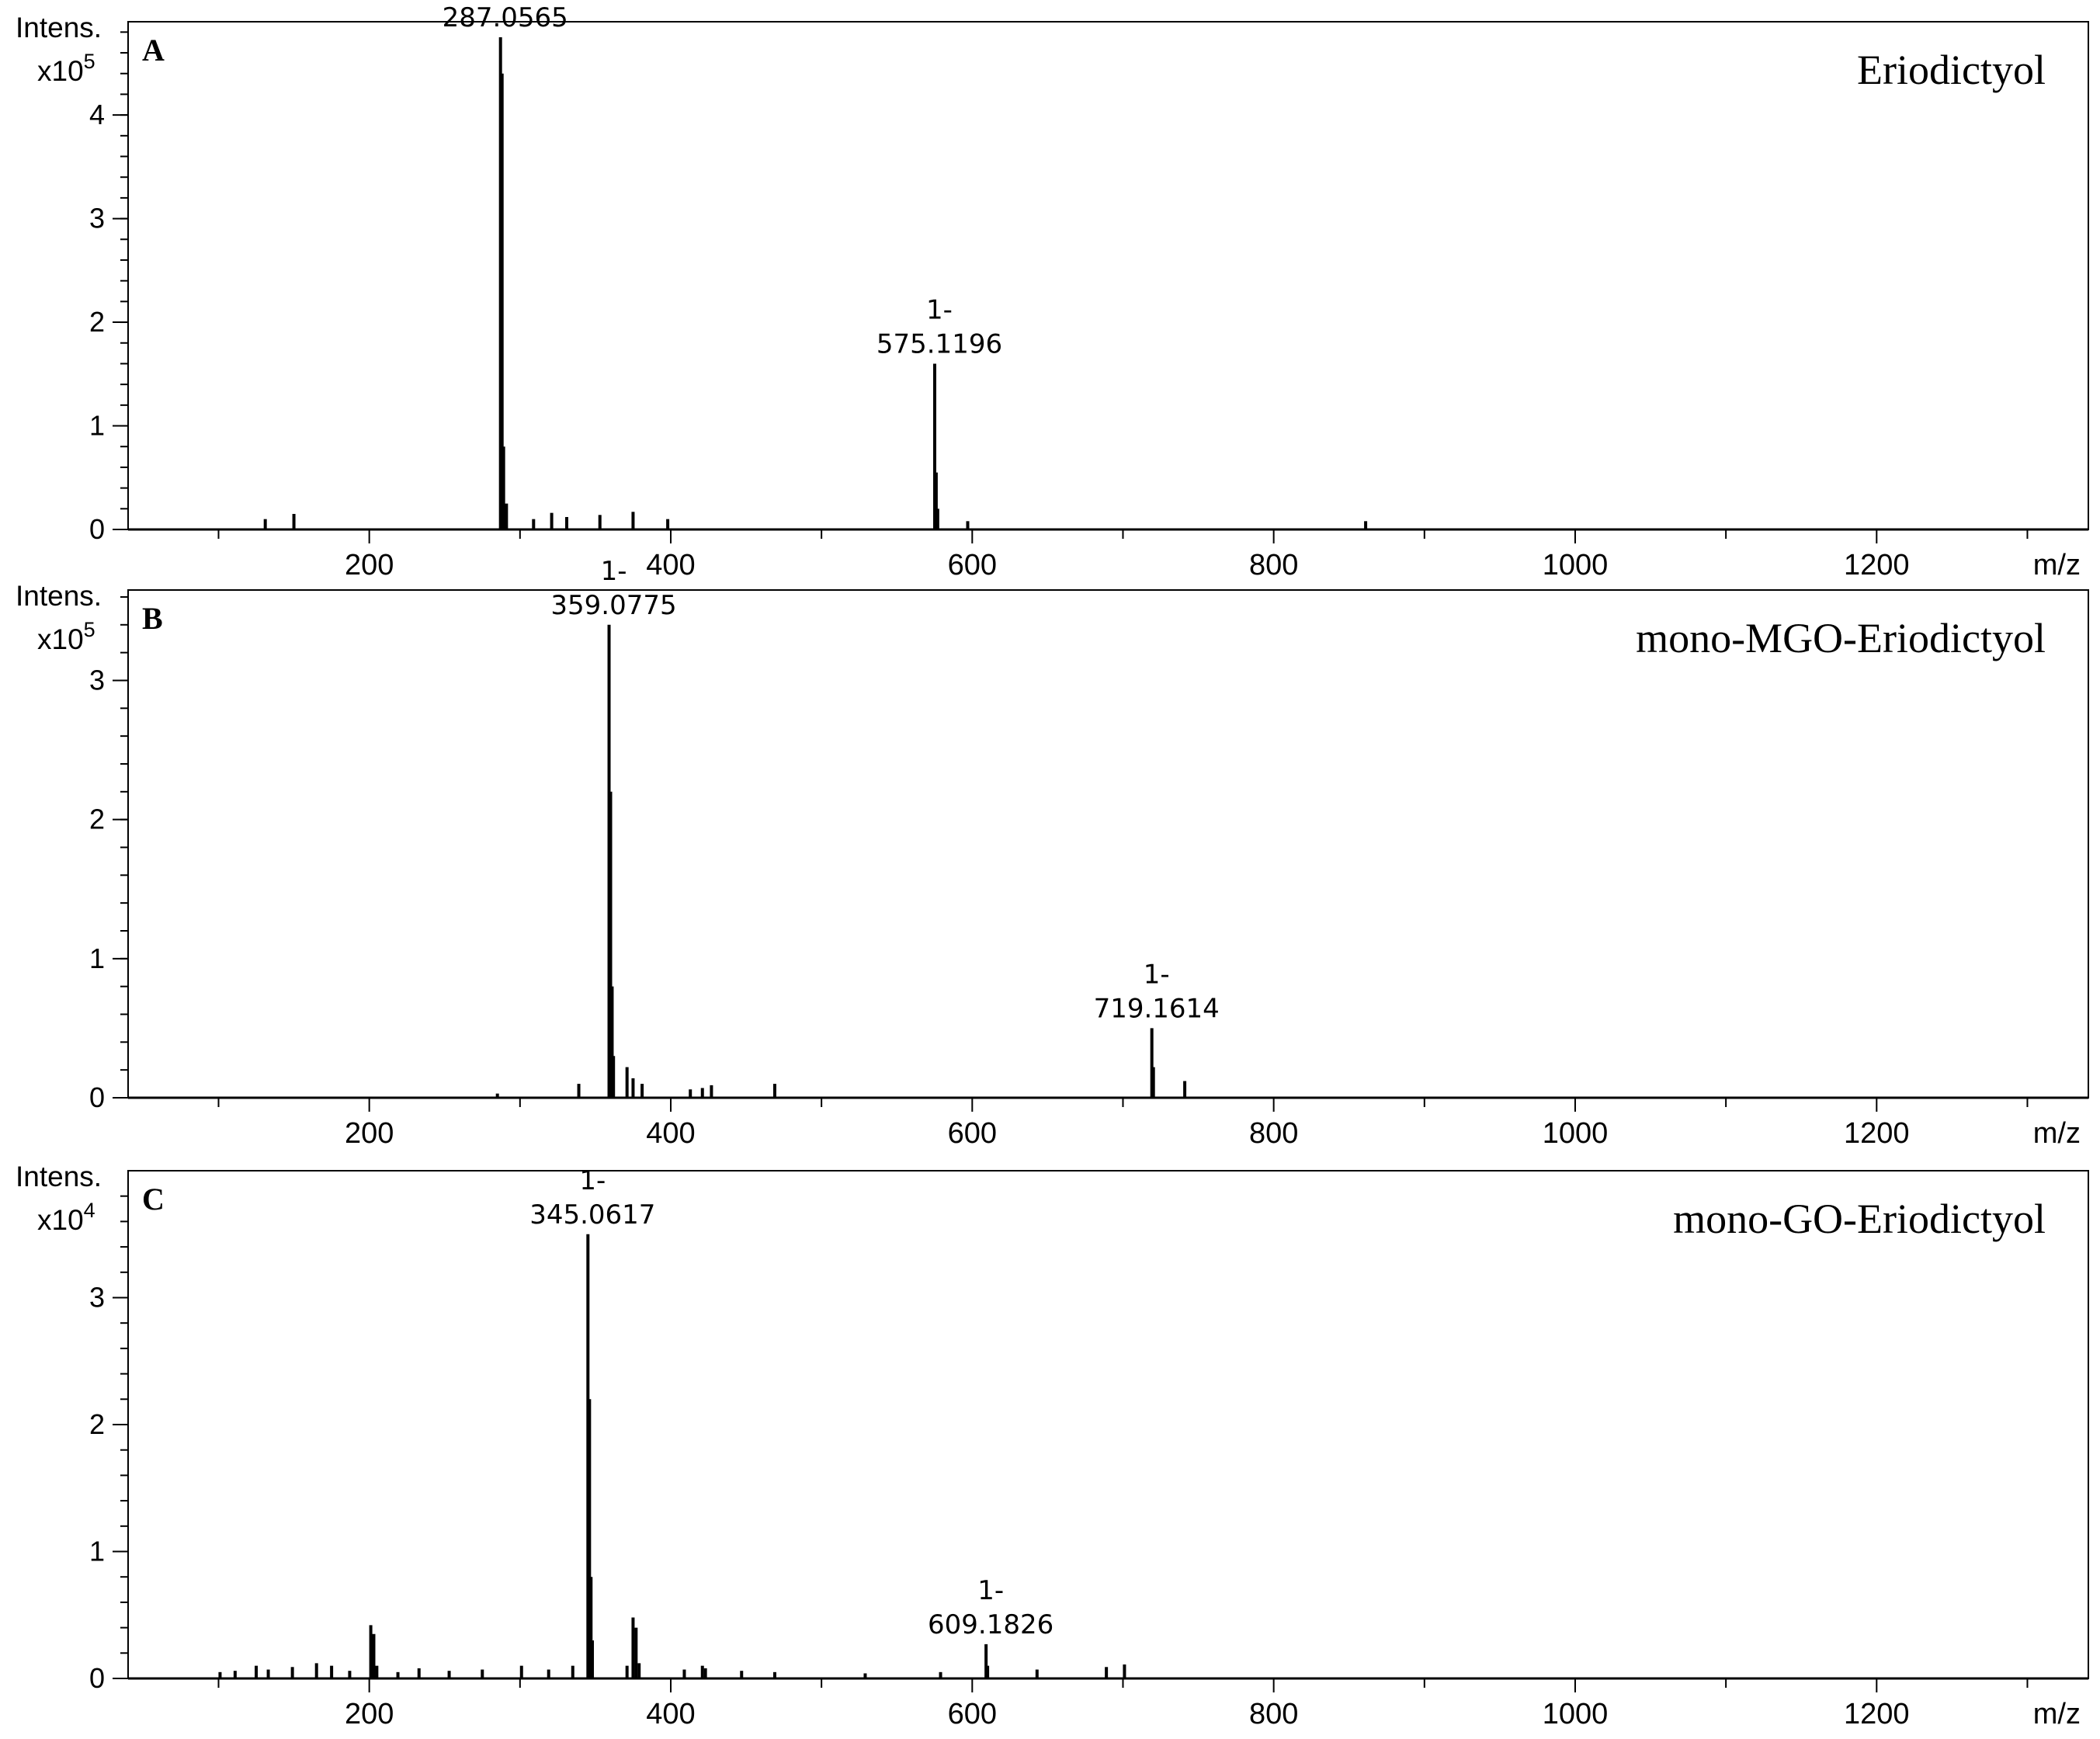 The width and height of the screenshot is (2100, 1739). What do you see at coordinates (1859, 1219) in the screenshot?
I see `compound-name: mono-GO-Eriodictyol` at bounding box center [1859, 1219].